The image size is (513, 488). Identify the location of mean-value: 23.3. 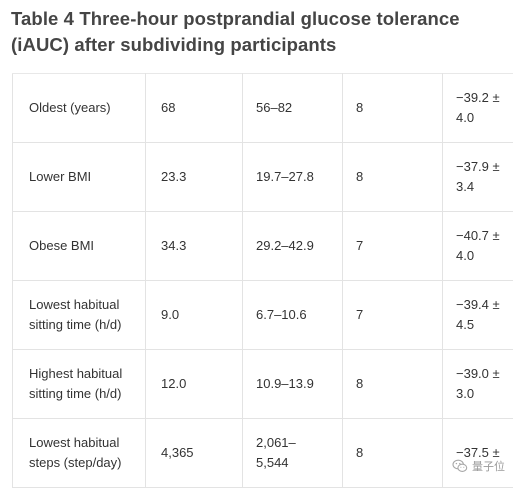
(194, 177).